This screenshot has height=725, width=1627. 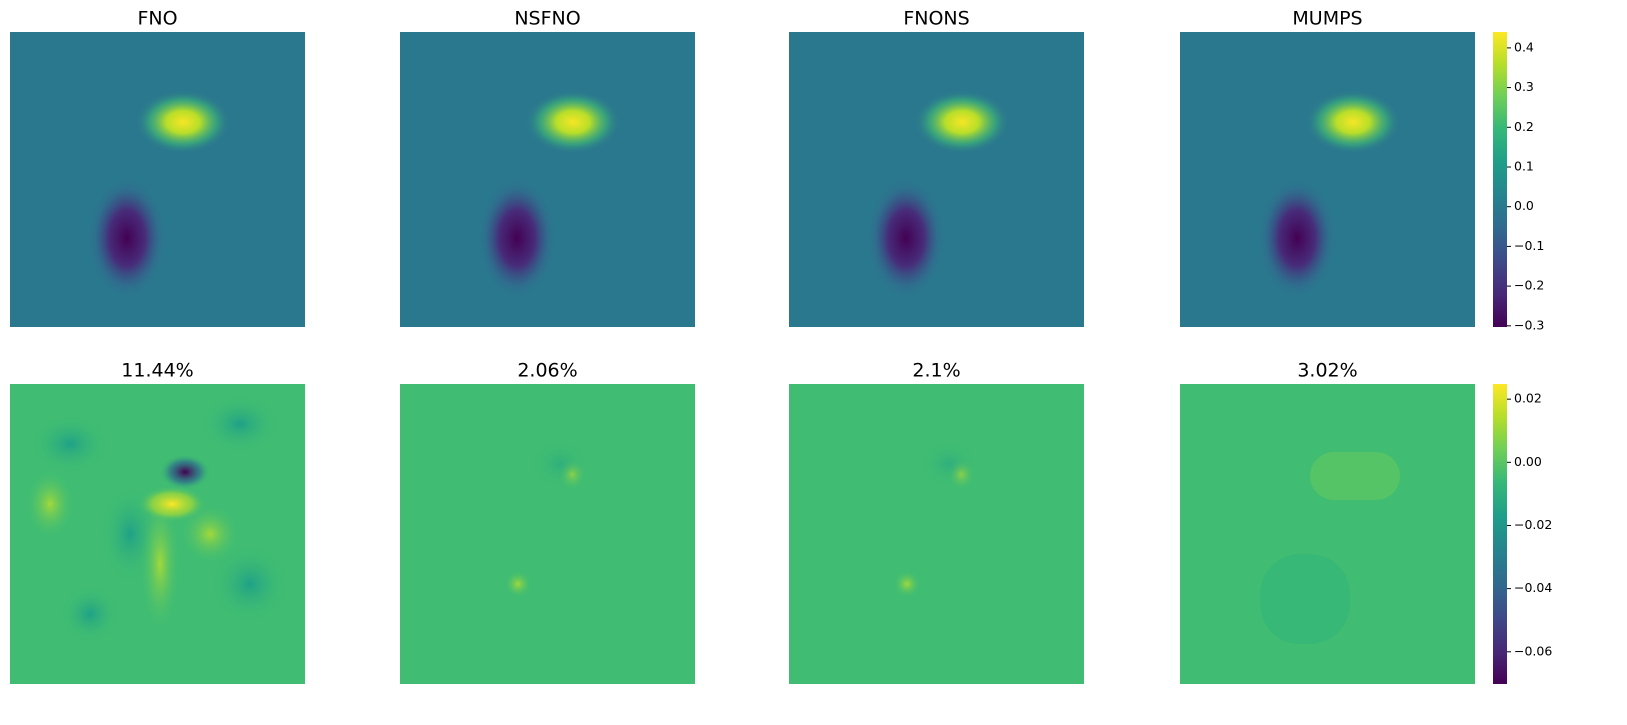 I want to click on colorbar-tick-label: −0.04, so click(x=1533, y=587).